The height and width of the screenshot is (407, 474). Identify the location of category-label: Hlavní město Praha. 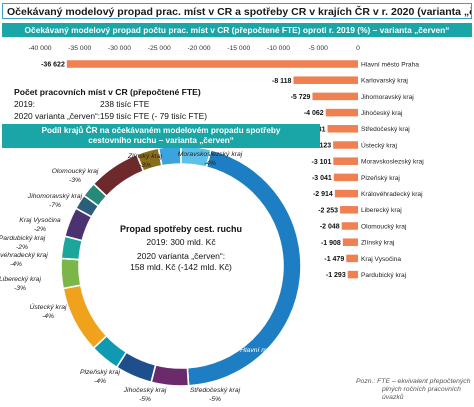
(390, 64).